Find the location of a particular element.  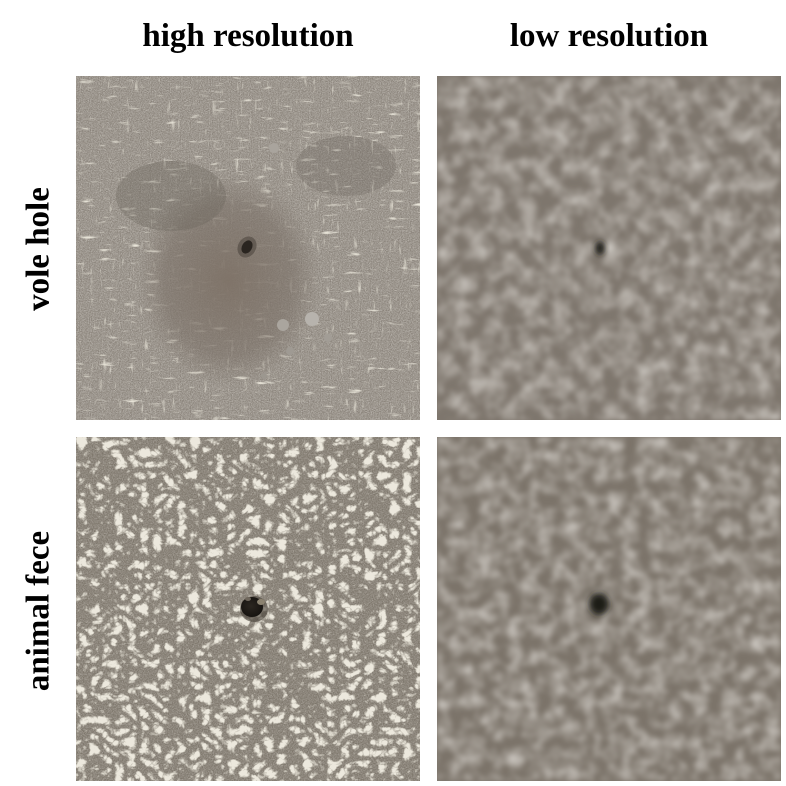

column-header-high-resolution: high resolution is located at coordinates (248, 36).